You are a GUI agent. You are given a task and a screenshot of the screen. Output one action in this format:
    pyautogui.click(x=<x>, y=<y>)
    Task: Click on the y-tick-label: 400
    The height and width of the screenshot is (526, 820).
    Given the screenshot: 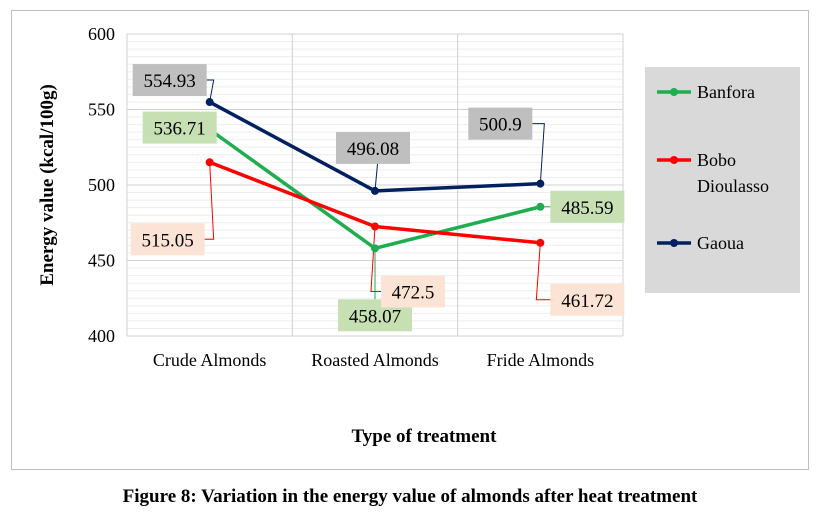 What is the action you would take?
    pyautogui.click(x=101, y=336)
    